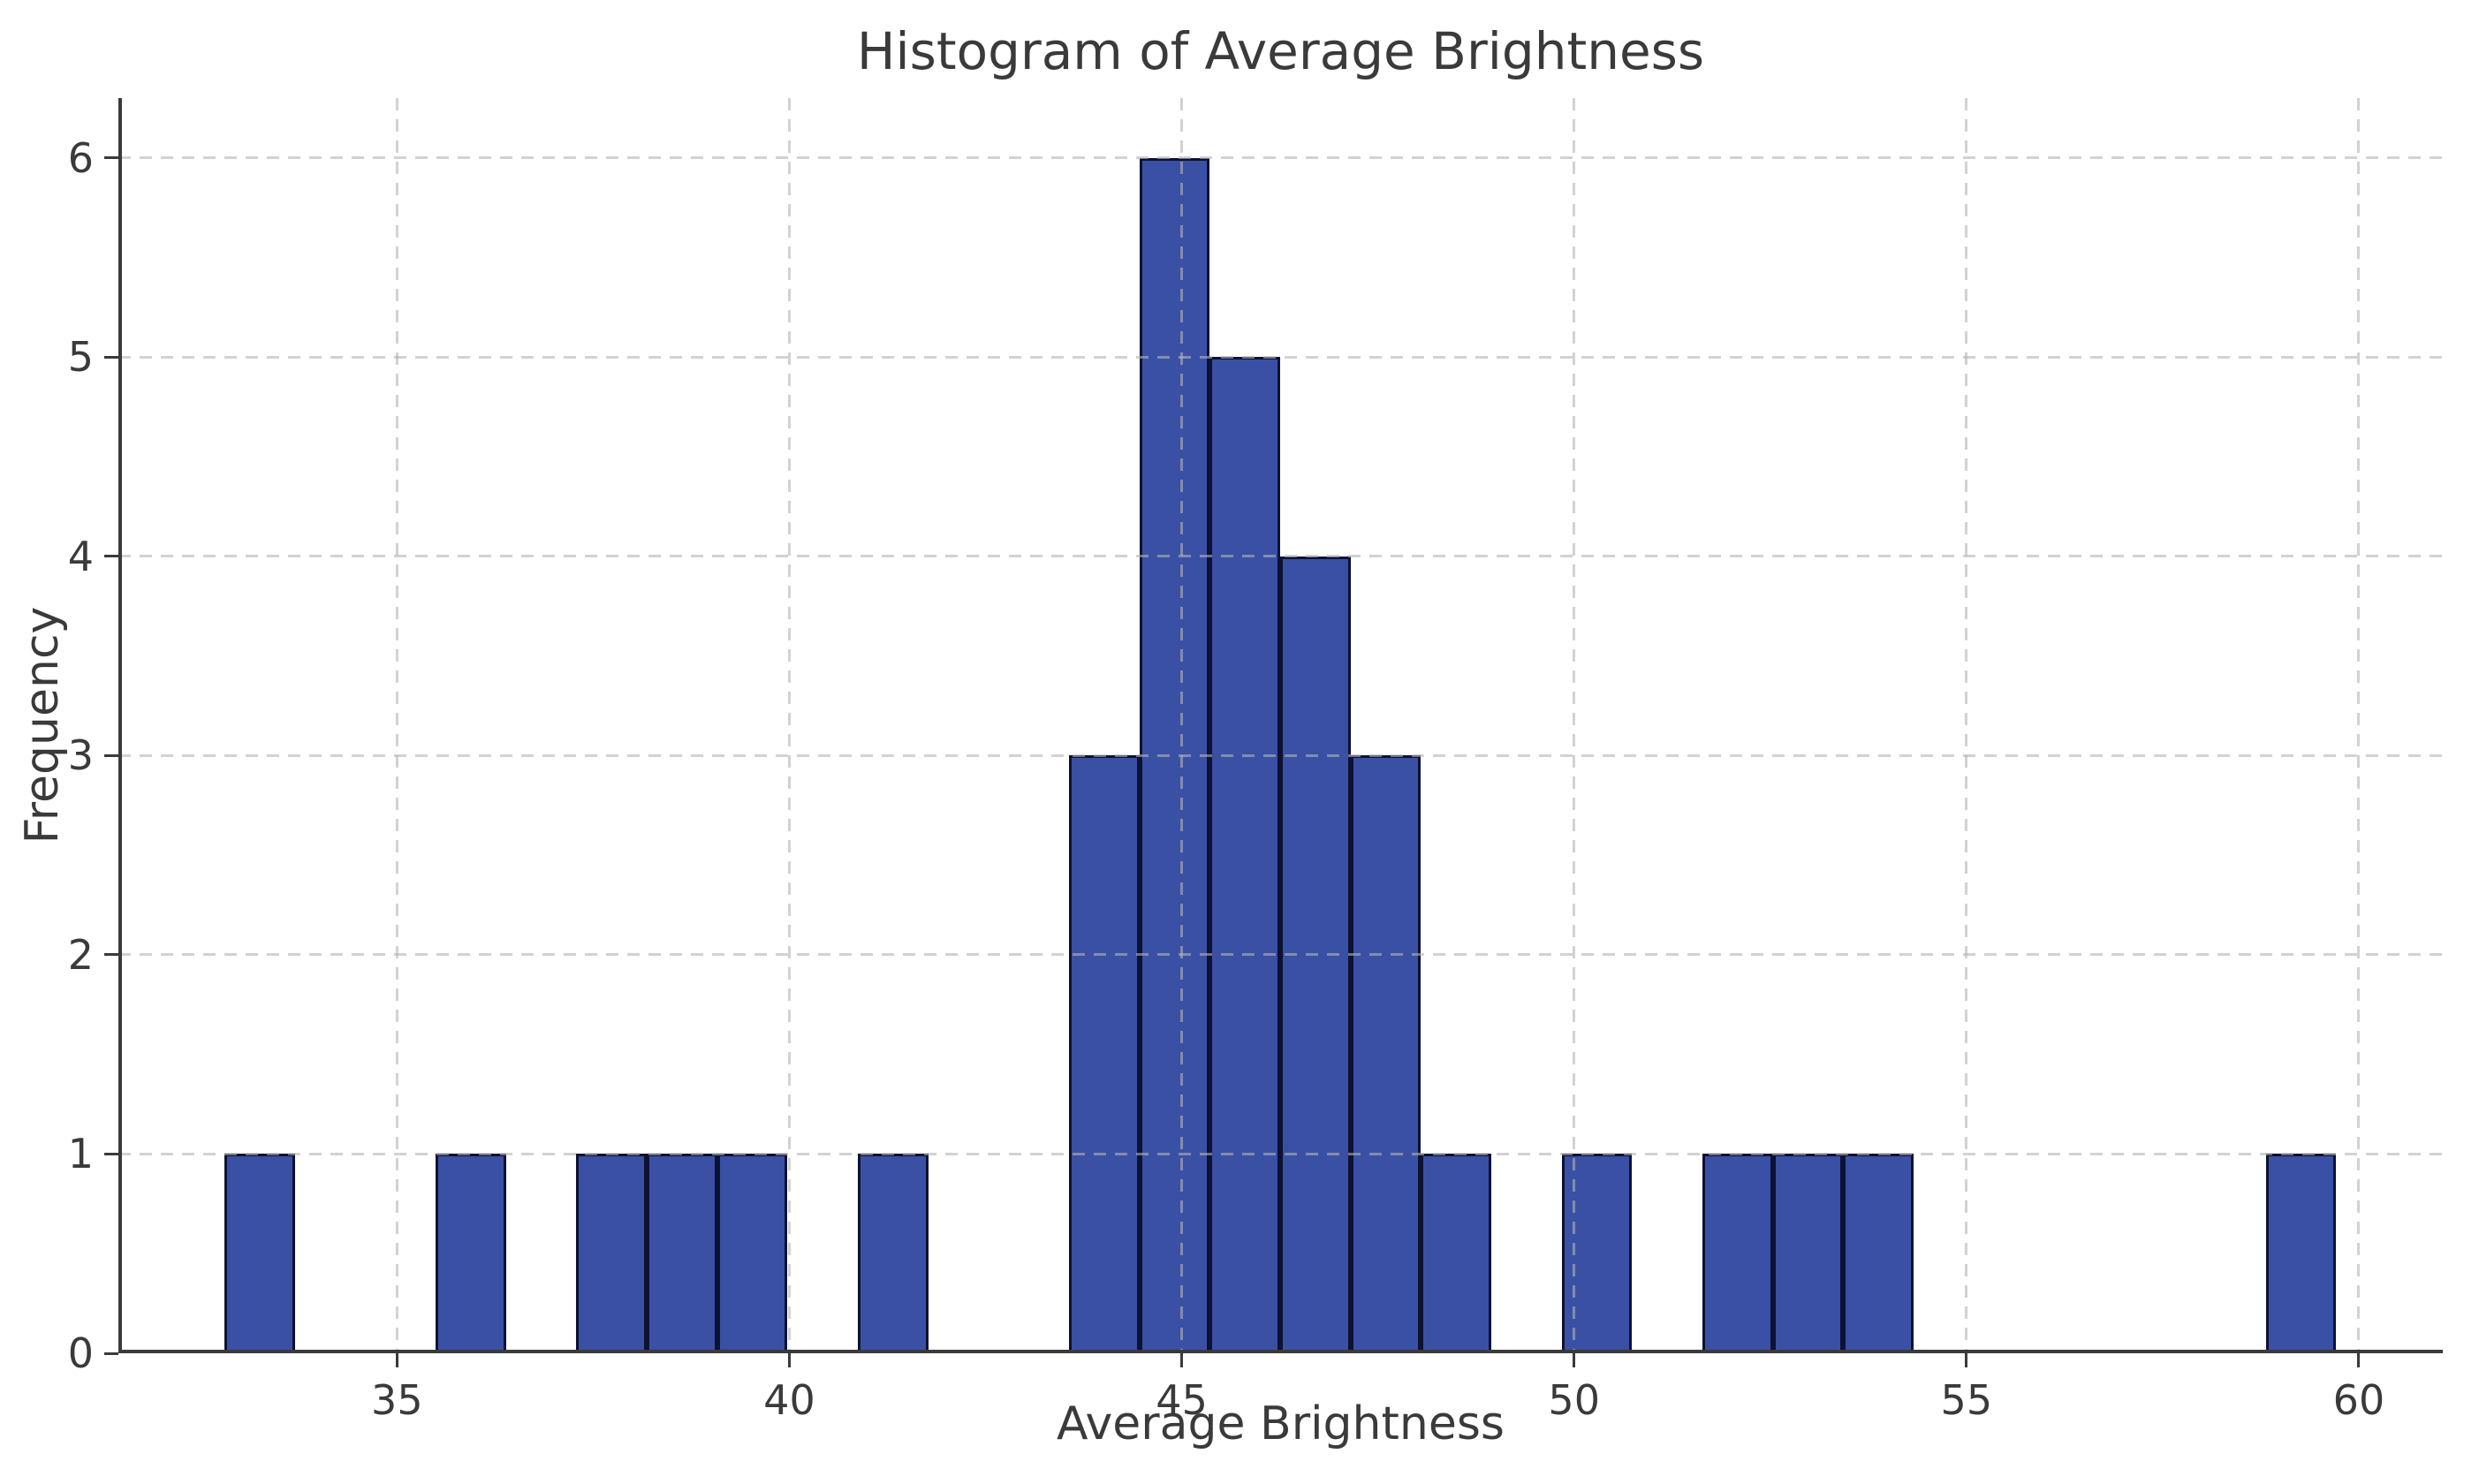 Image resolution: width=2479 pixels, height=1484 pixels. I want to click on x-axis-label: Average Brightness, so click(1280, 1423).